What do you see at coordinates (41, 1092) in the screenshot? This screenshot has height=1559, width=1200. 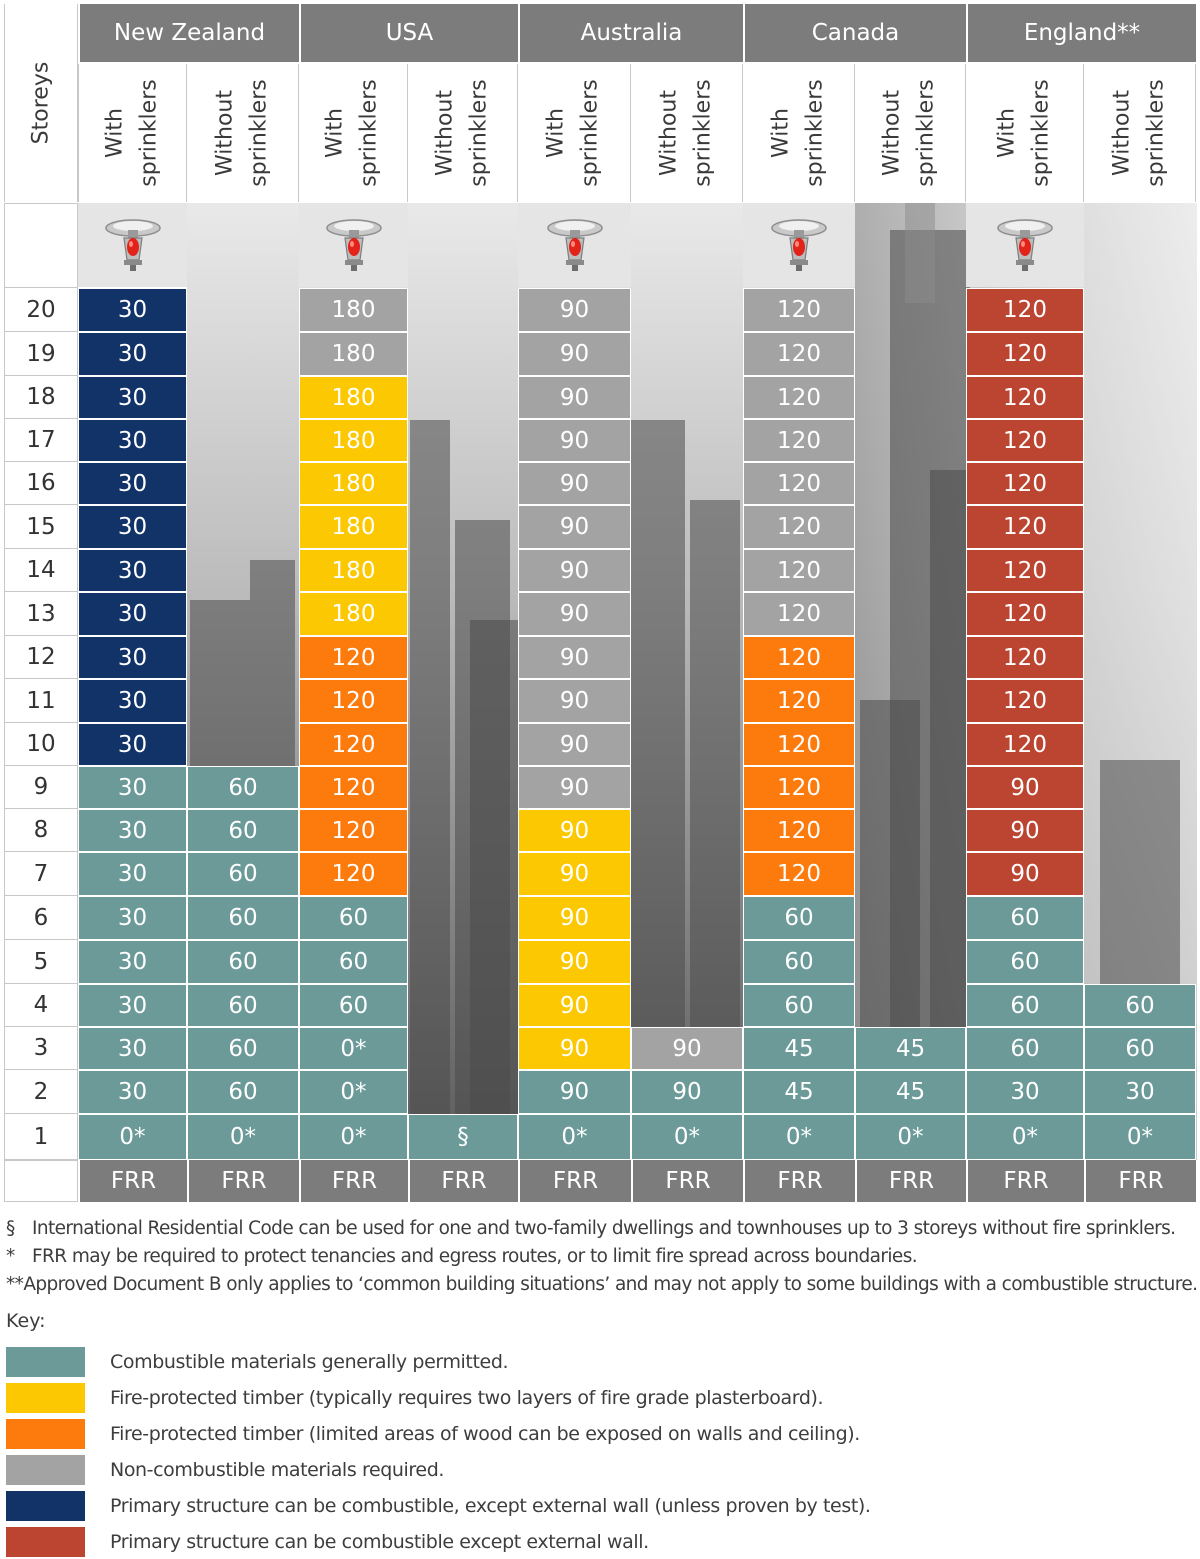 I see `storey-label: 2` at bounding box center [41, 1092].